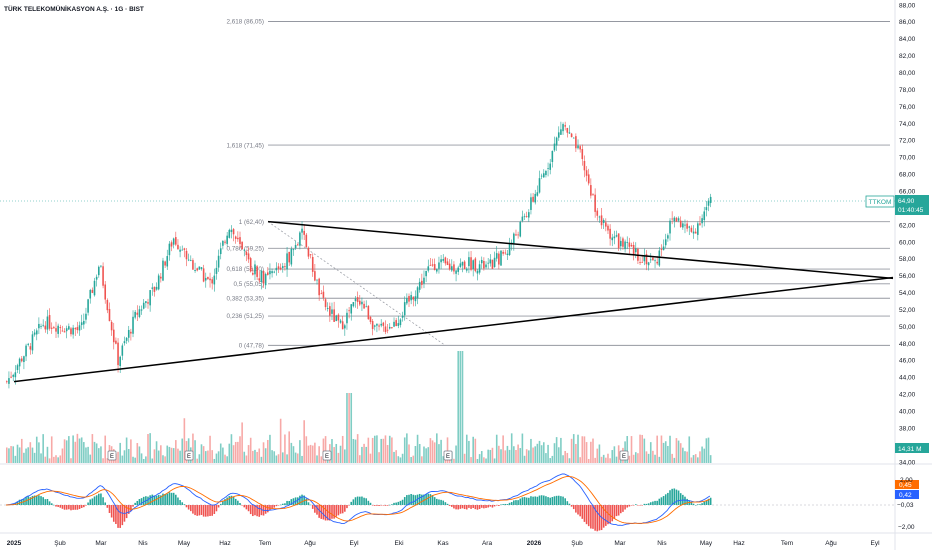 This screenshot has width=932, height=555. What do you see at coordinates (624, 457) in the screenshot?
I see `earnings-label: E` at bounding box center [624, 457].